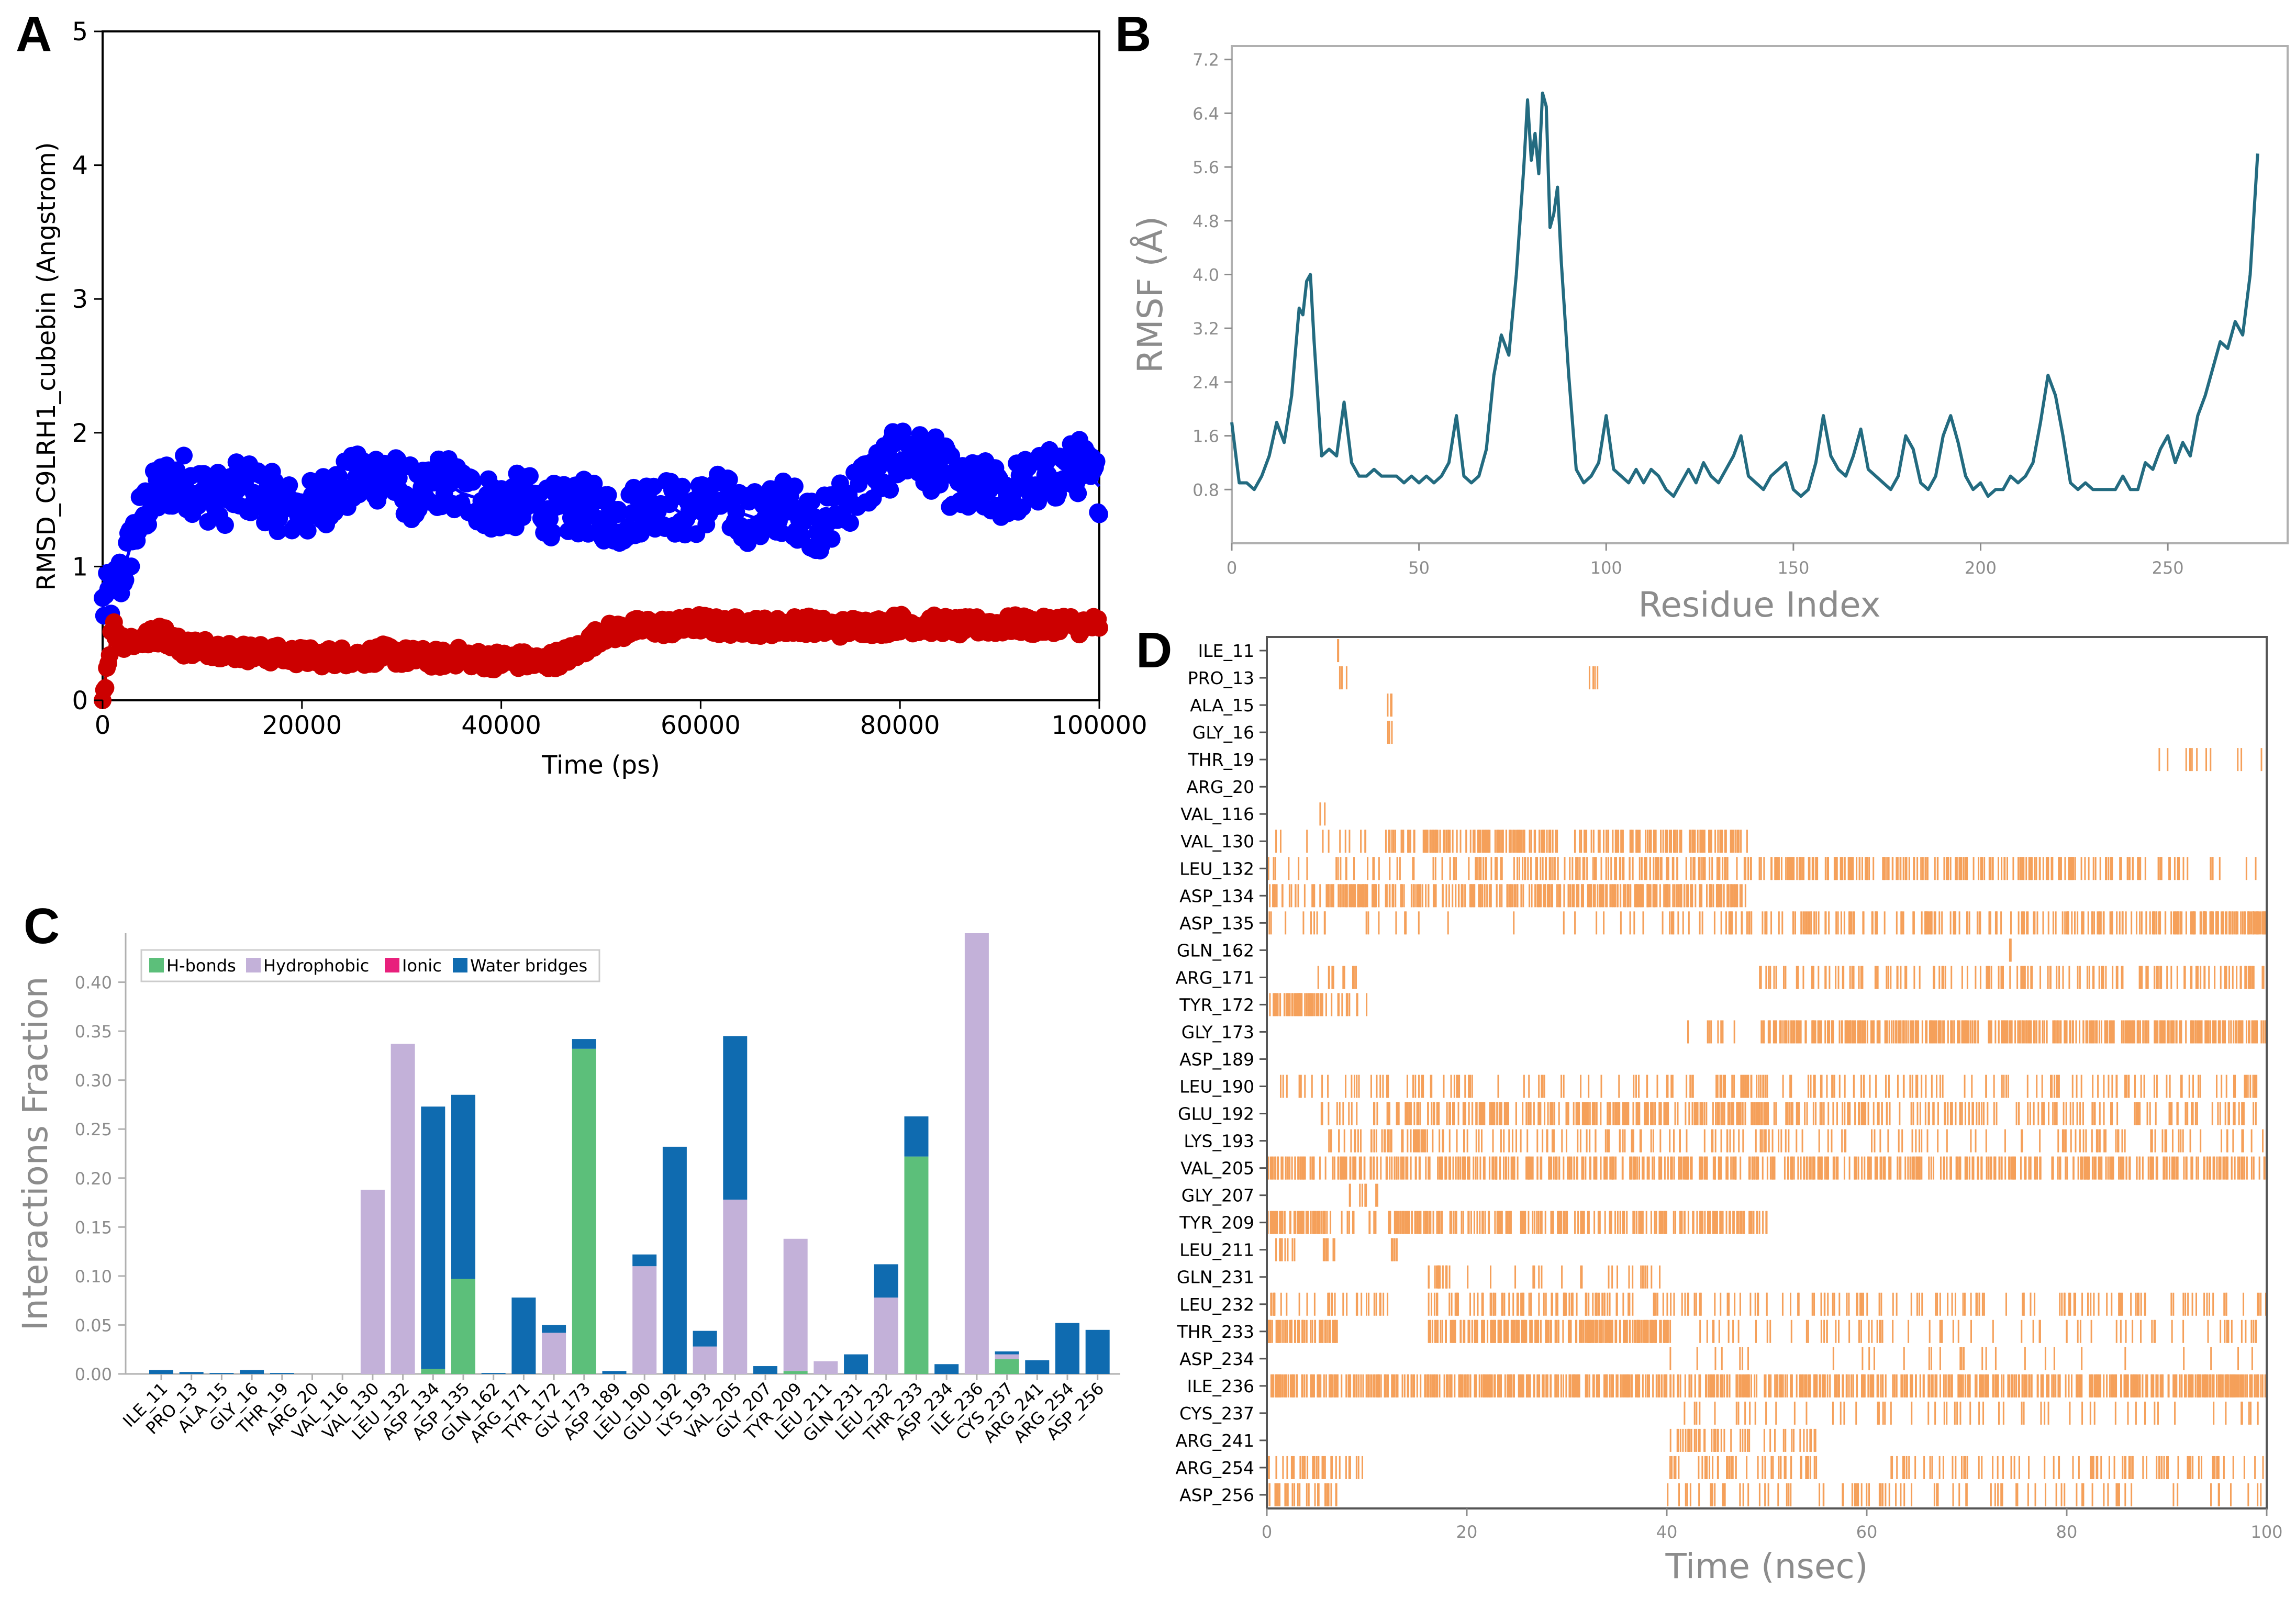 The image size is (2296, 1599). Describe the element at coordinates (201, 966) in the screenshot. I see `legend-label-hbonds: H-bonds` at that location.